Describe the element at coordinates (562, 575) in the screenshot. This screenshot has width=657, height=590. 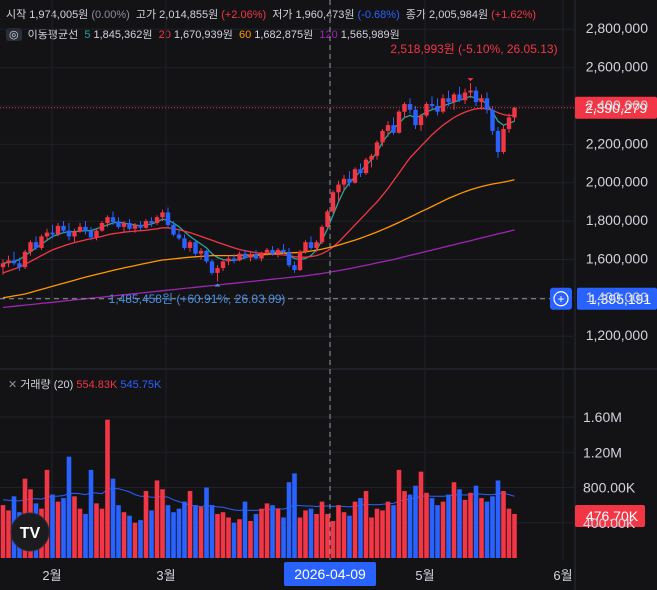
I see `time-tick-label: 6월` at that location.